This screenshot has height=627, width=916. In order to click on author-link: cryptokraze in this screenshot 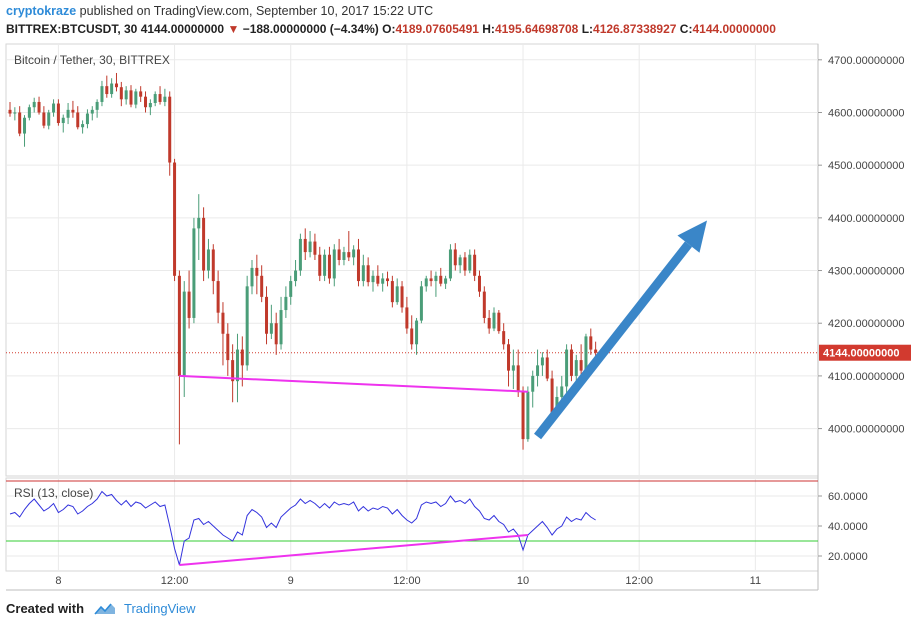, I will do `click(41, 11)`.